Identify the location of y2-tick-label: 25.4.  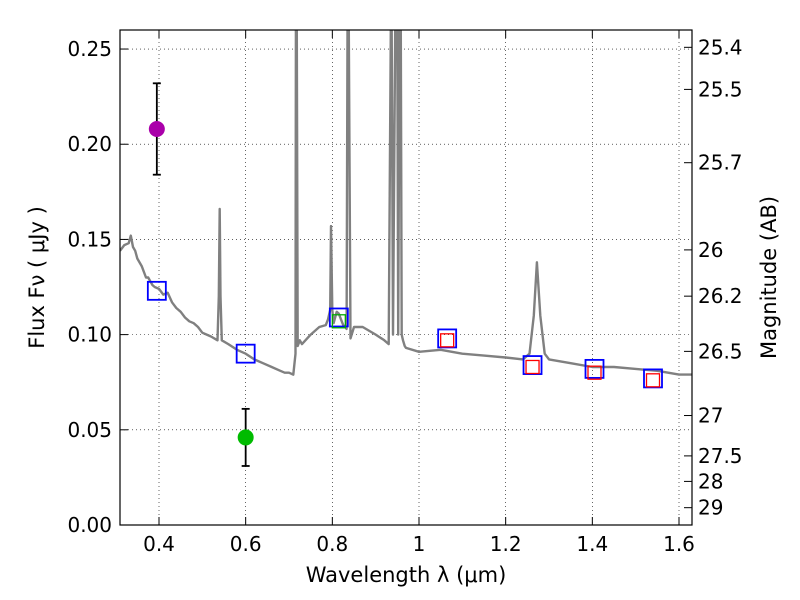
(720, 47).